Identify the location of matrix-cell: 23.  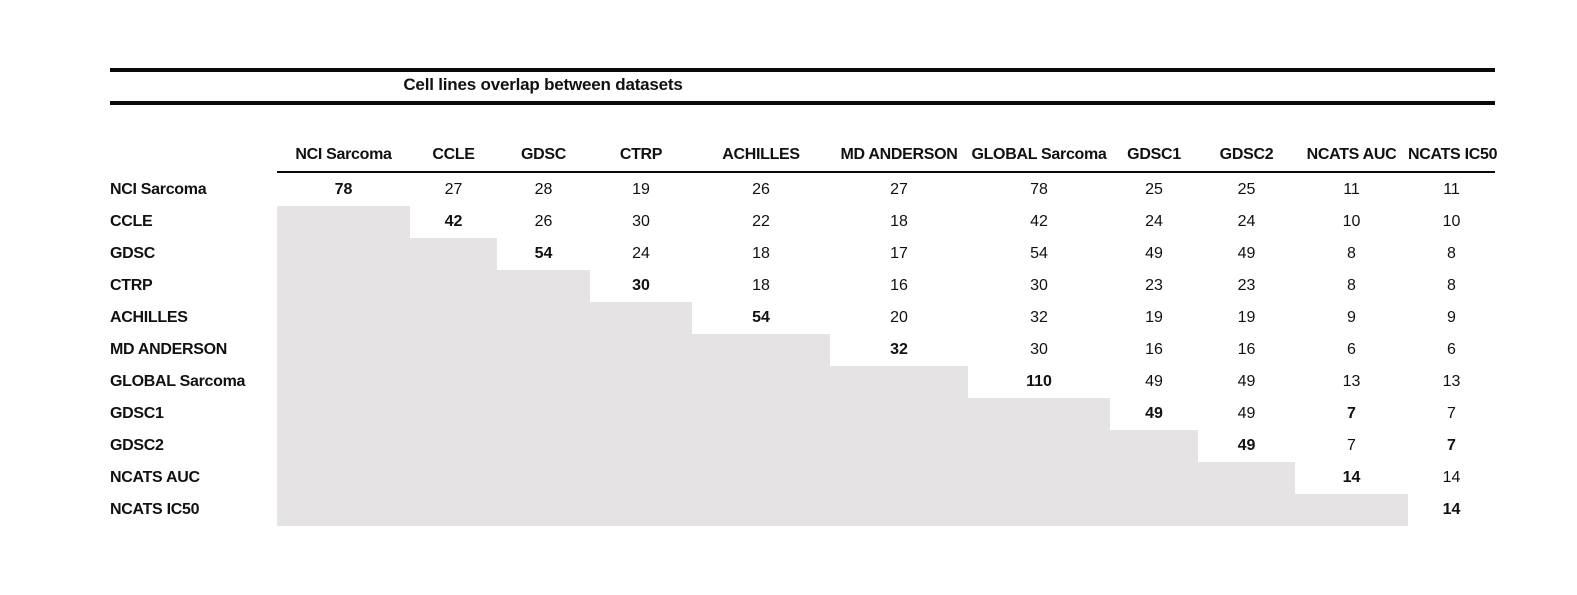
(1154, 285).